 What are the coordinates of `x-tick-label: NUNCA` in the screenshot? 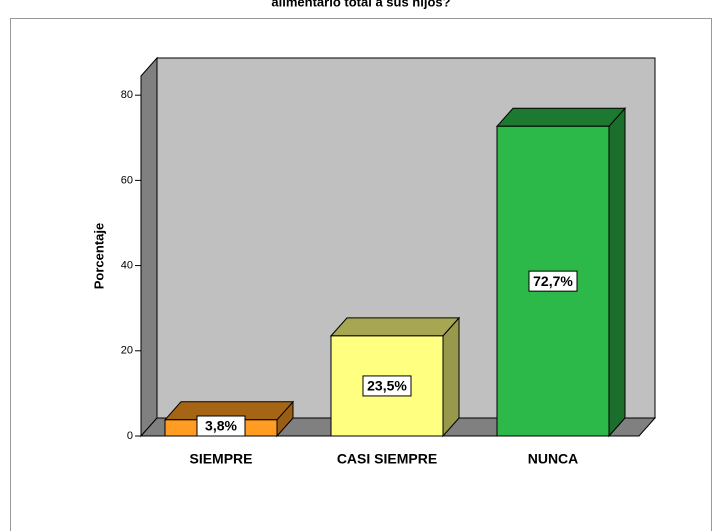 It's located at (553, 459).